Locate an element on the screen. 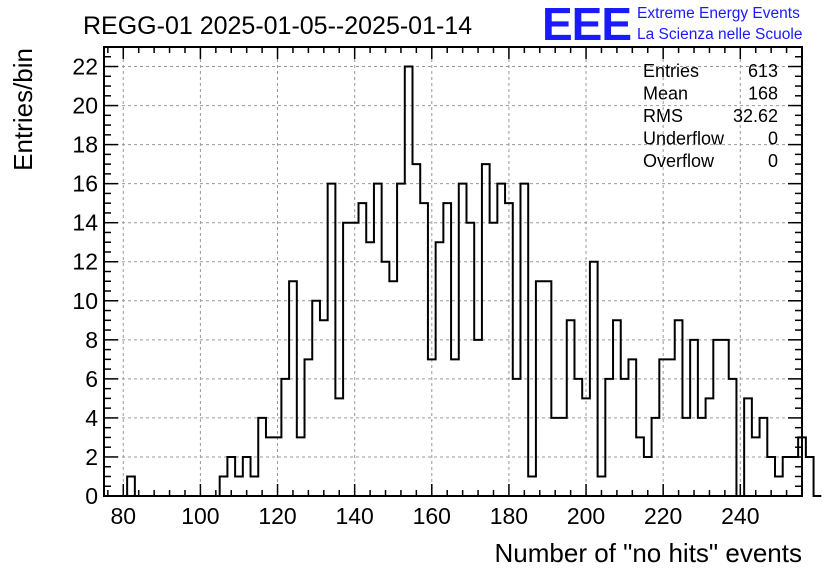  logo-text: EEE is located at coordinates (586, 25).